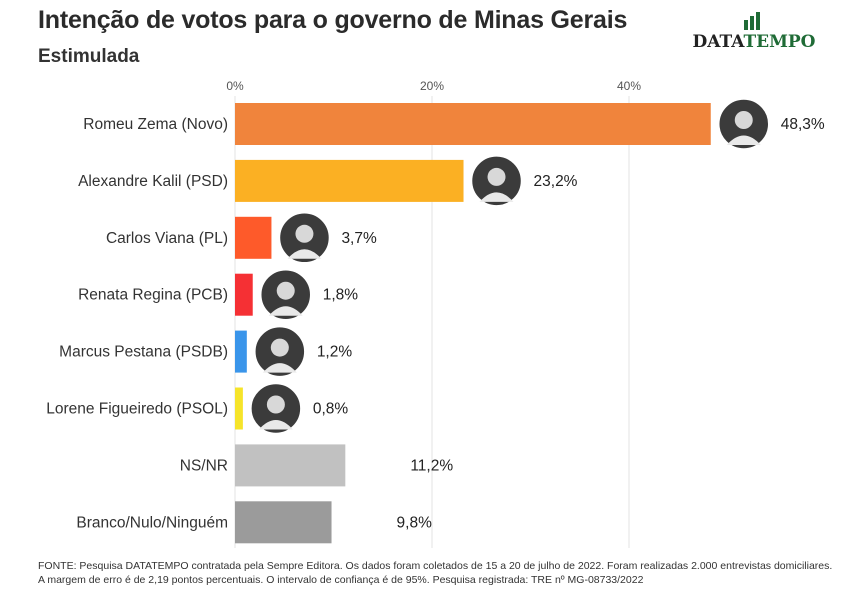 The width and height of the screenshot is (849, 599). Describe the element at coordinates (167, 238) in the screenshot. I see `category-label: Carlos Viana (PL)` at that location.